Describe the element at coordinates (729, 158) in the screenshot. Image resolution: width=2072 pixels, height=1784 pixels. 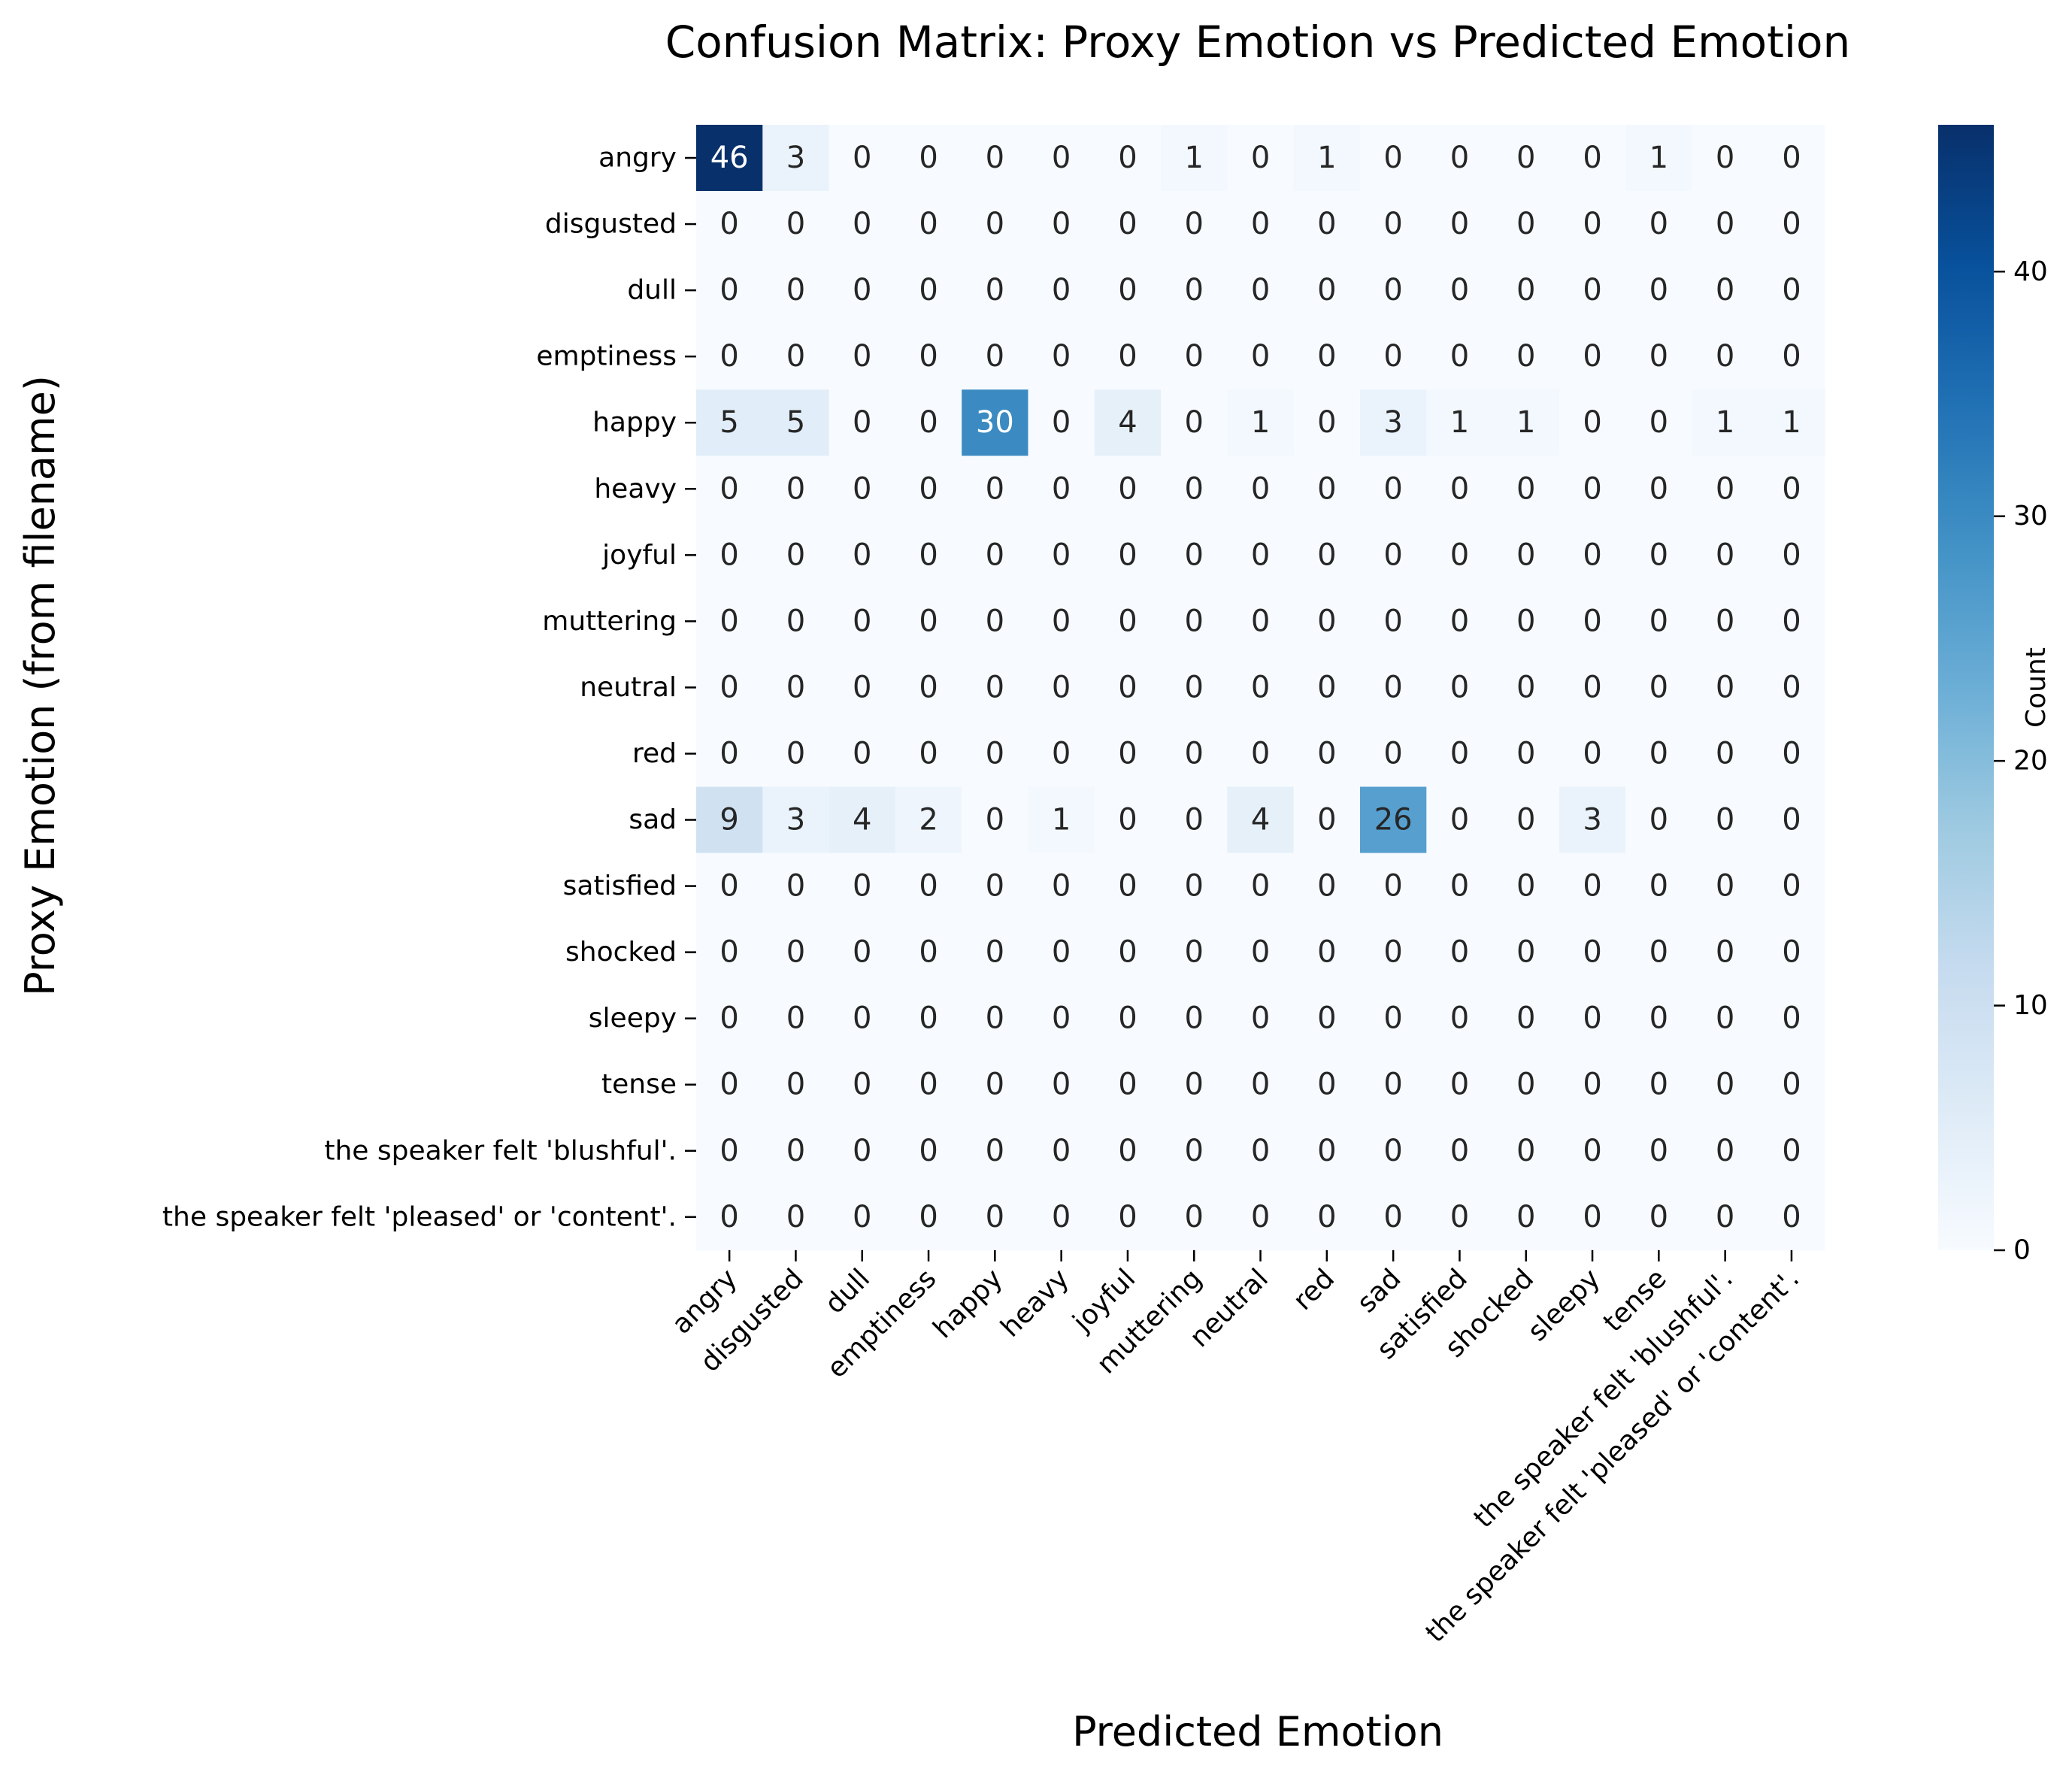
I see `cell-value-label: 46` at that location.